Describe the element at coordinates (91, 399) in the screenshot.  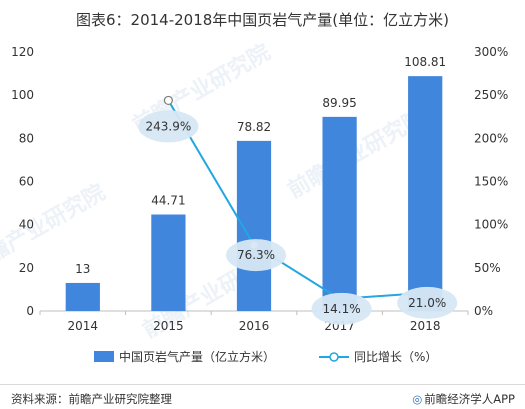
I see `source-text: 资料来源：前瞻产业研究院整理` at that location.